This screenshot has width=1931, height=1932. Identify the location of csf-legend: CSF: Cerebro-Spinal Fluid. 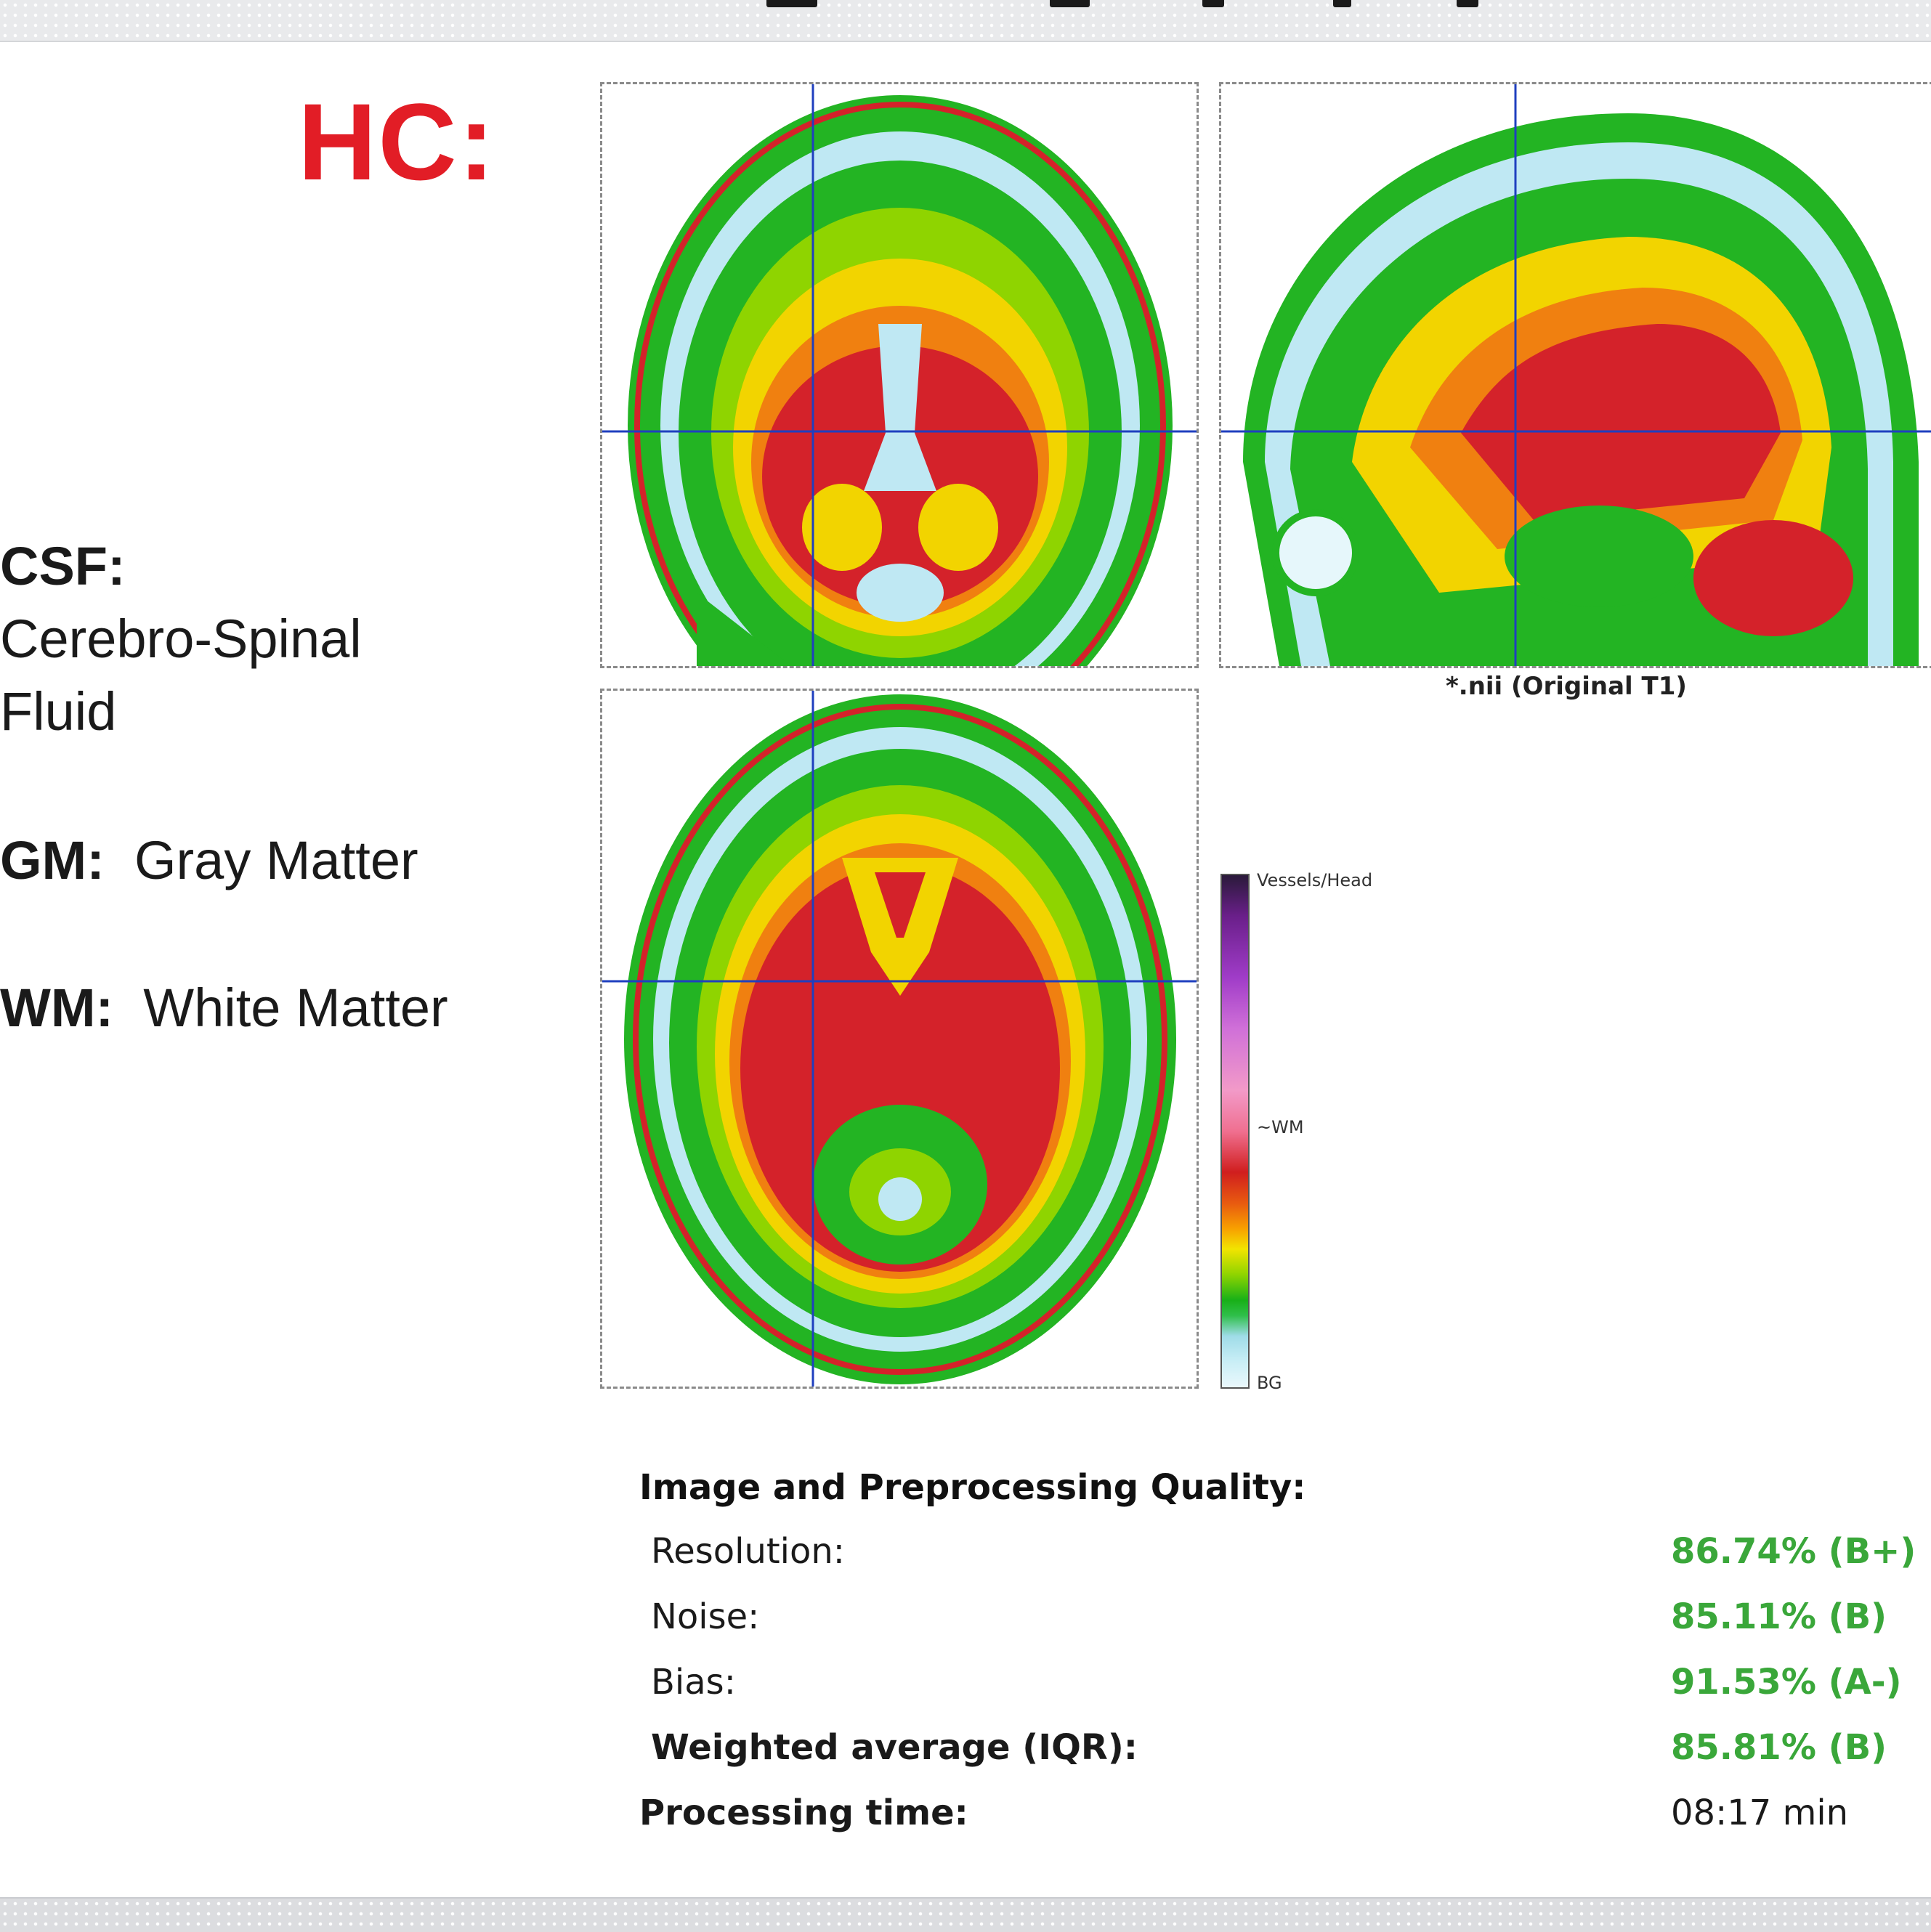
(181, 639).